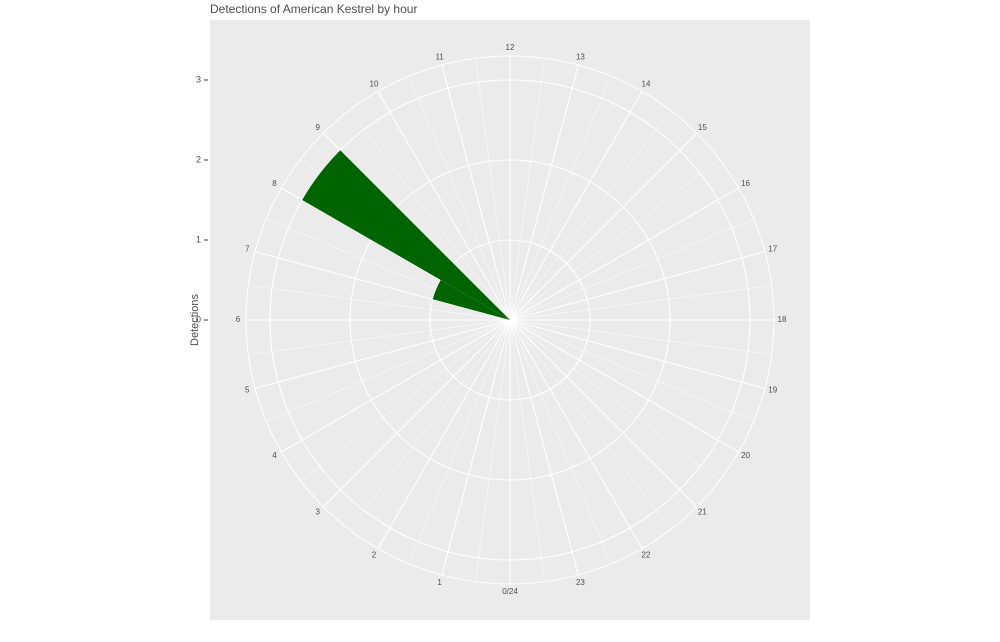 The image size is (1000, 642). I want to click on x-tick-label: 9, so click(317, 127).